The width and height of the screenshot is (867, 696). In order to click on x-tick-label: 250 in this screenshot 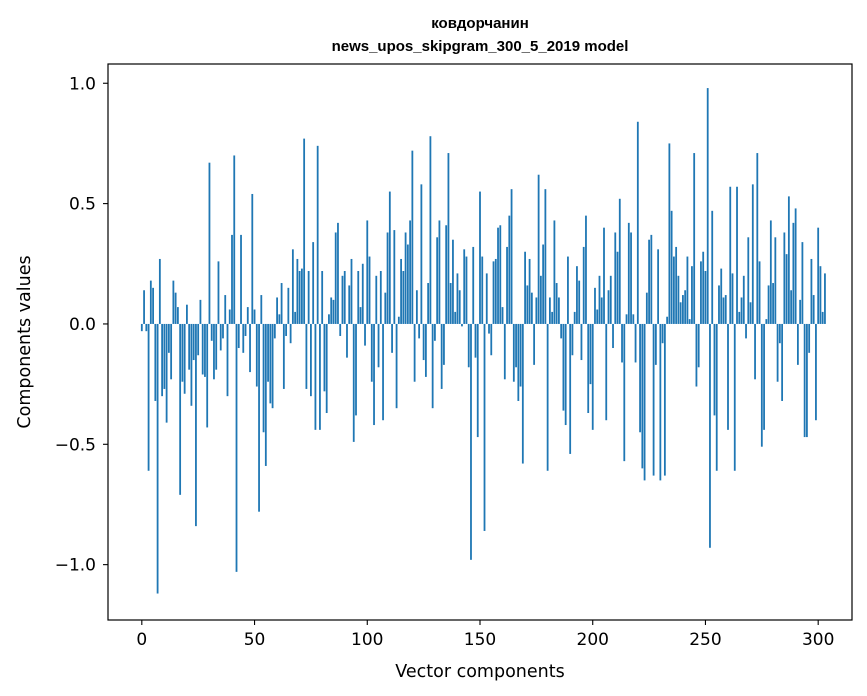, I will do `click(705, 640)`.